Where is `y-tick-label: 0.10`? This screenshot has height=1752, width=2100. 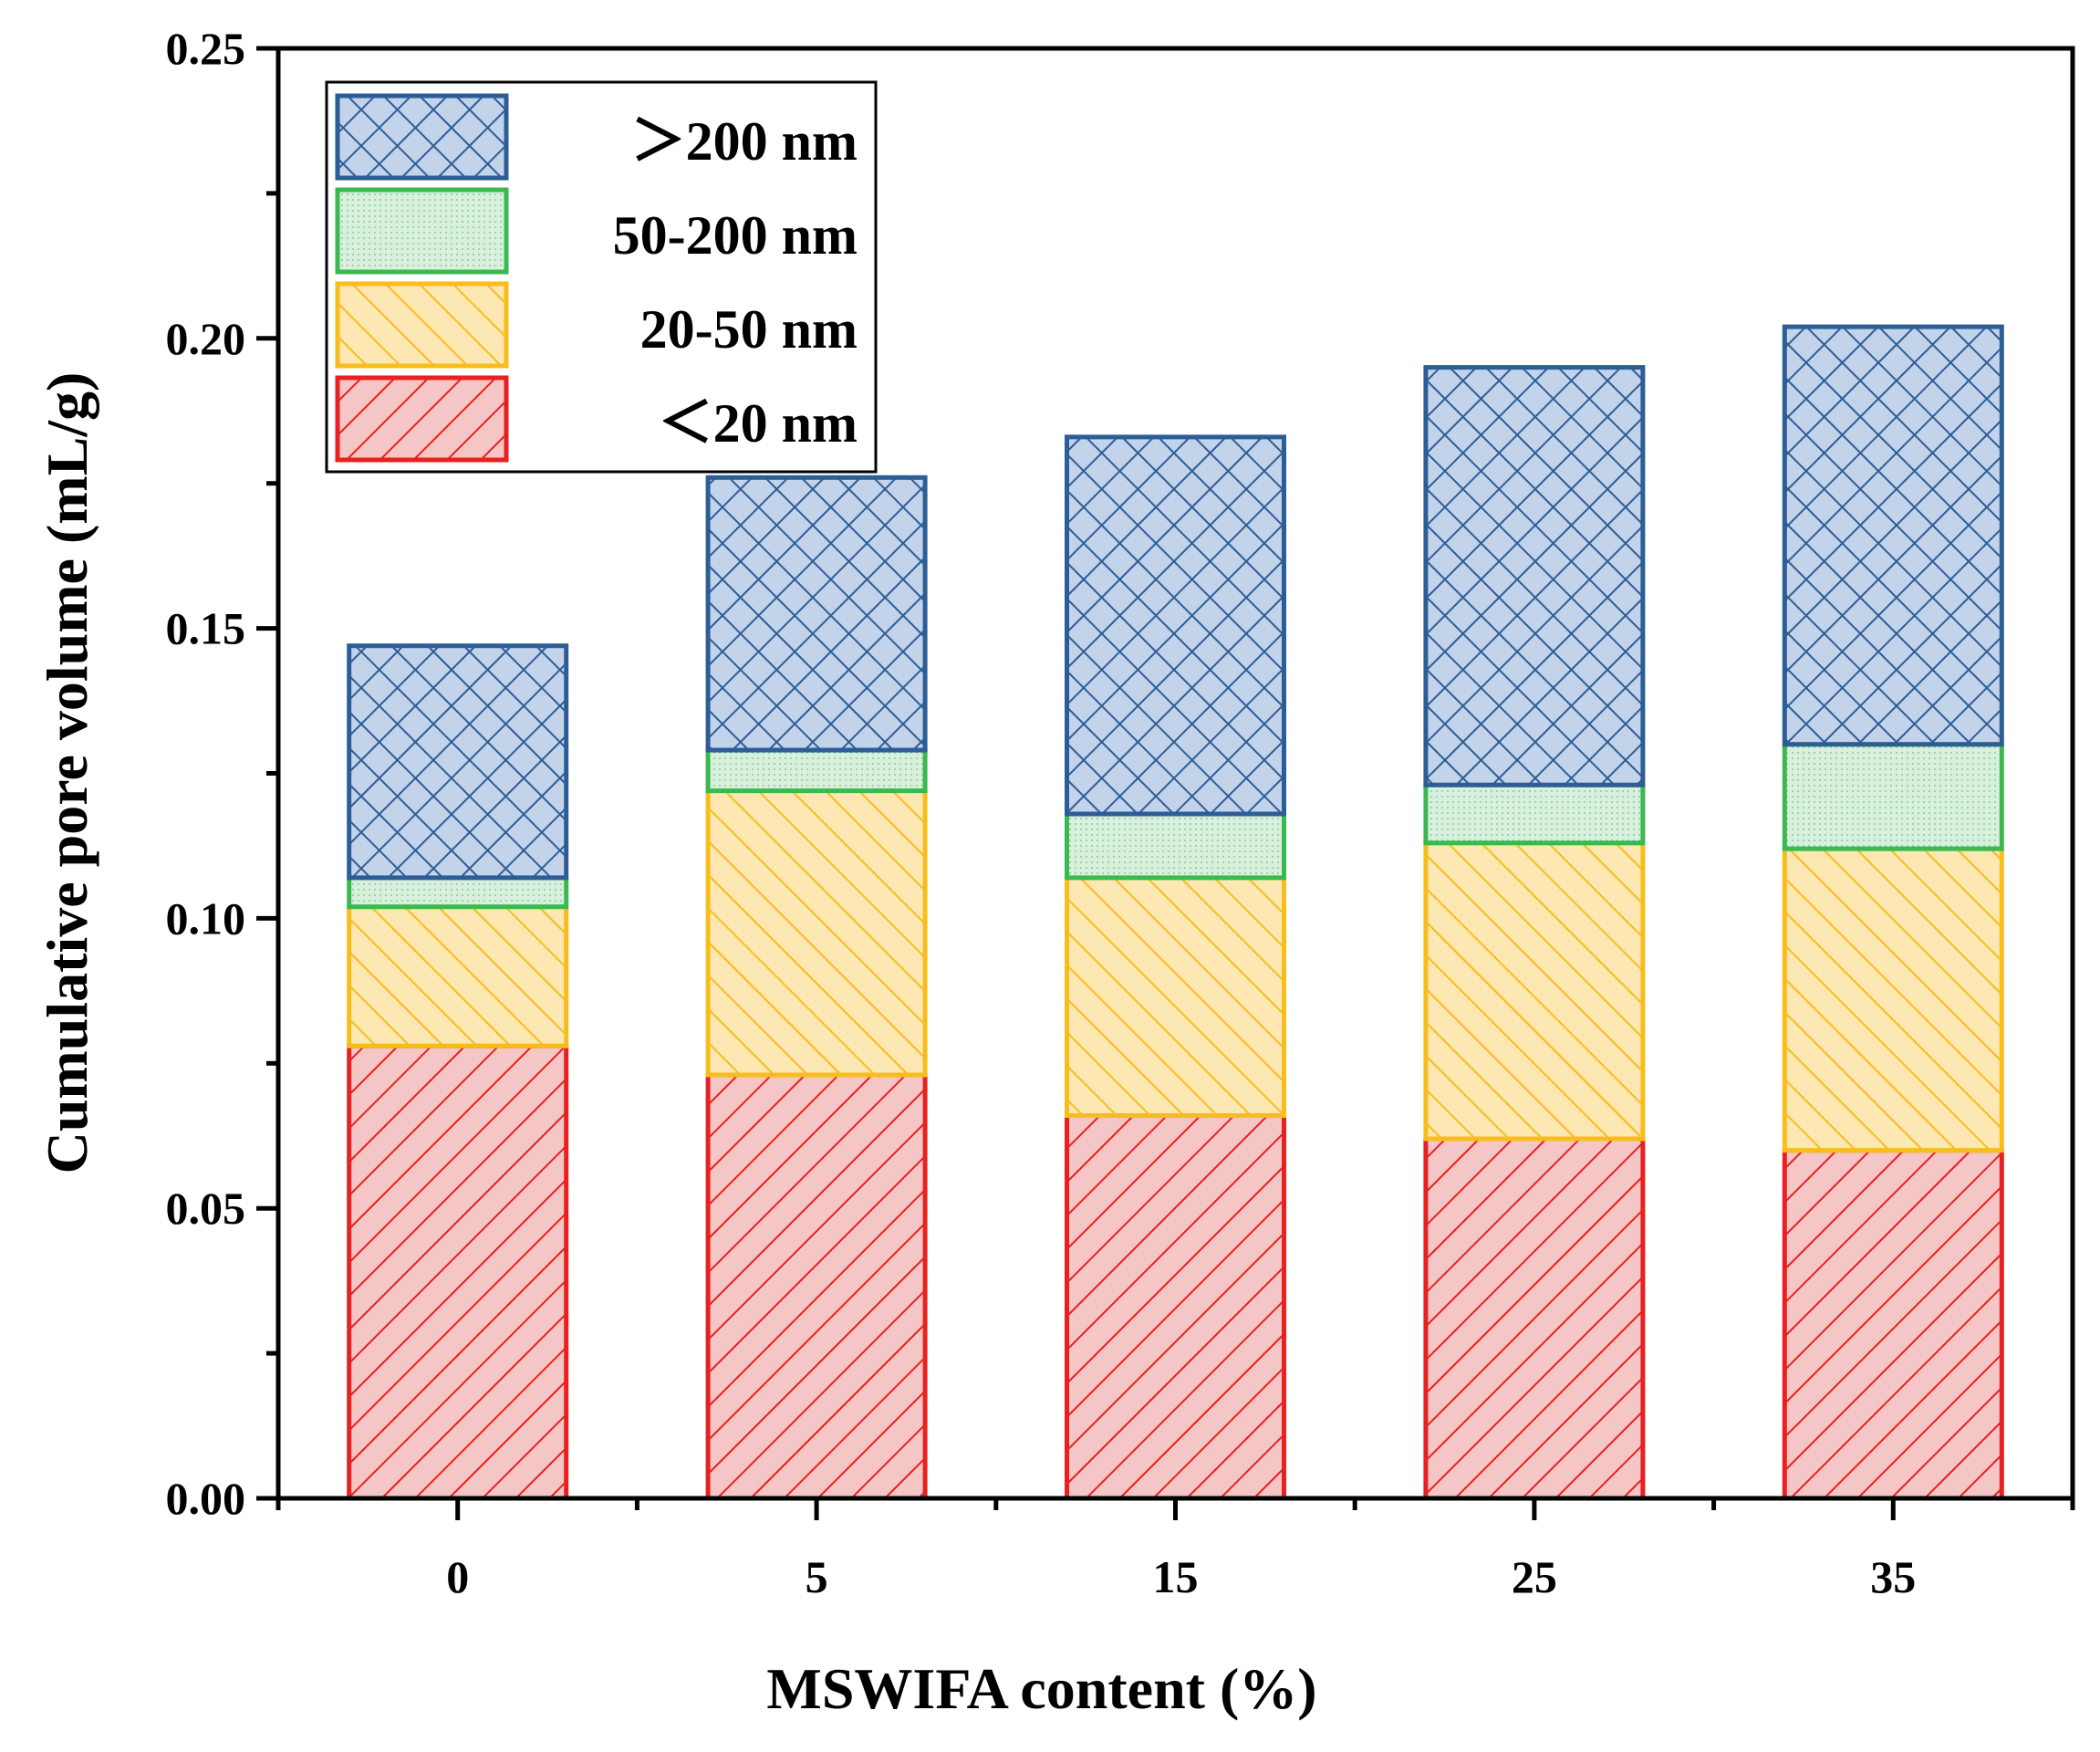
y-tick-label: 0.10 is located at coordinates (206, 918).